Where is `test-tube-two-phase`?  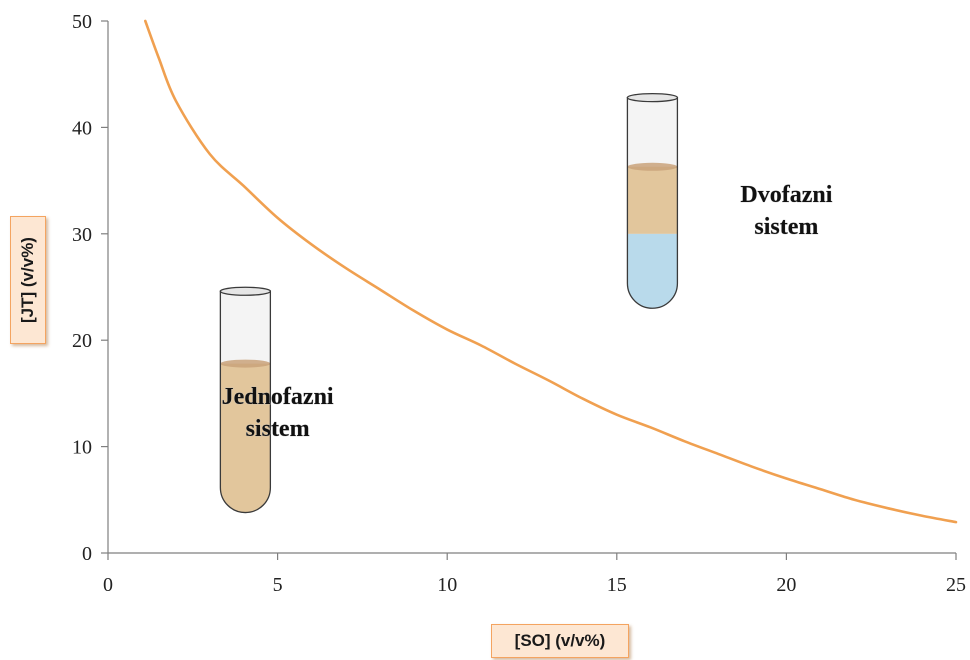
test-tube-two-phase is located at coordinates (652, 201).